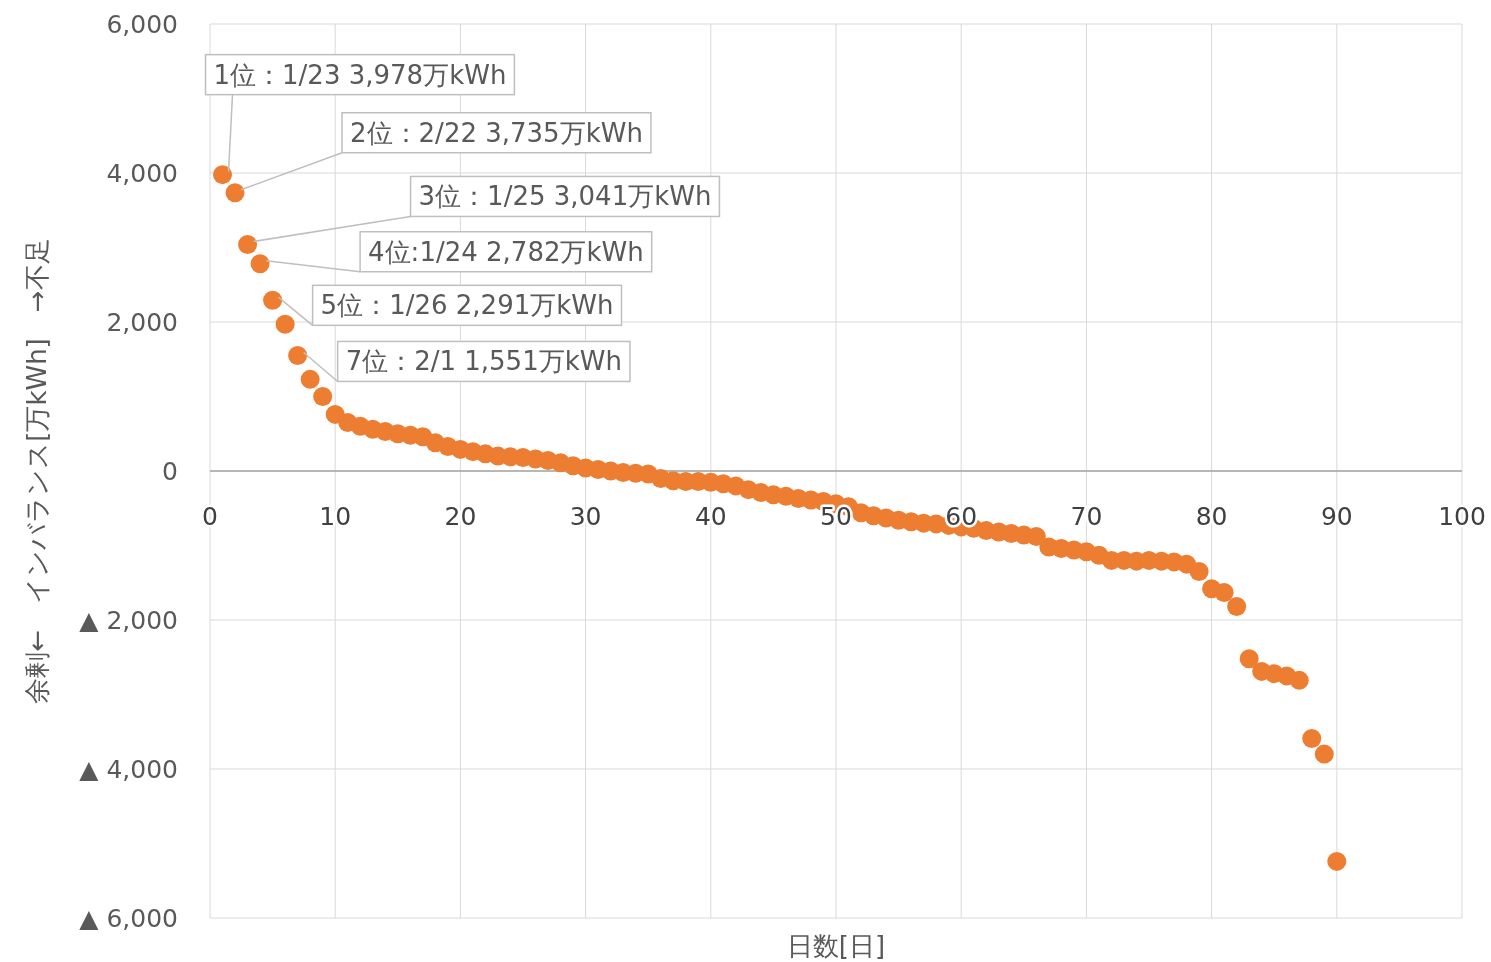 The height and width of the screenshot is (962, 1491). I want to click on x-tick-label: 10, so click(335, 516).